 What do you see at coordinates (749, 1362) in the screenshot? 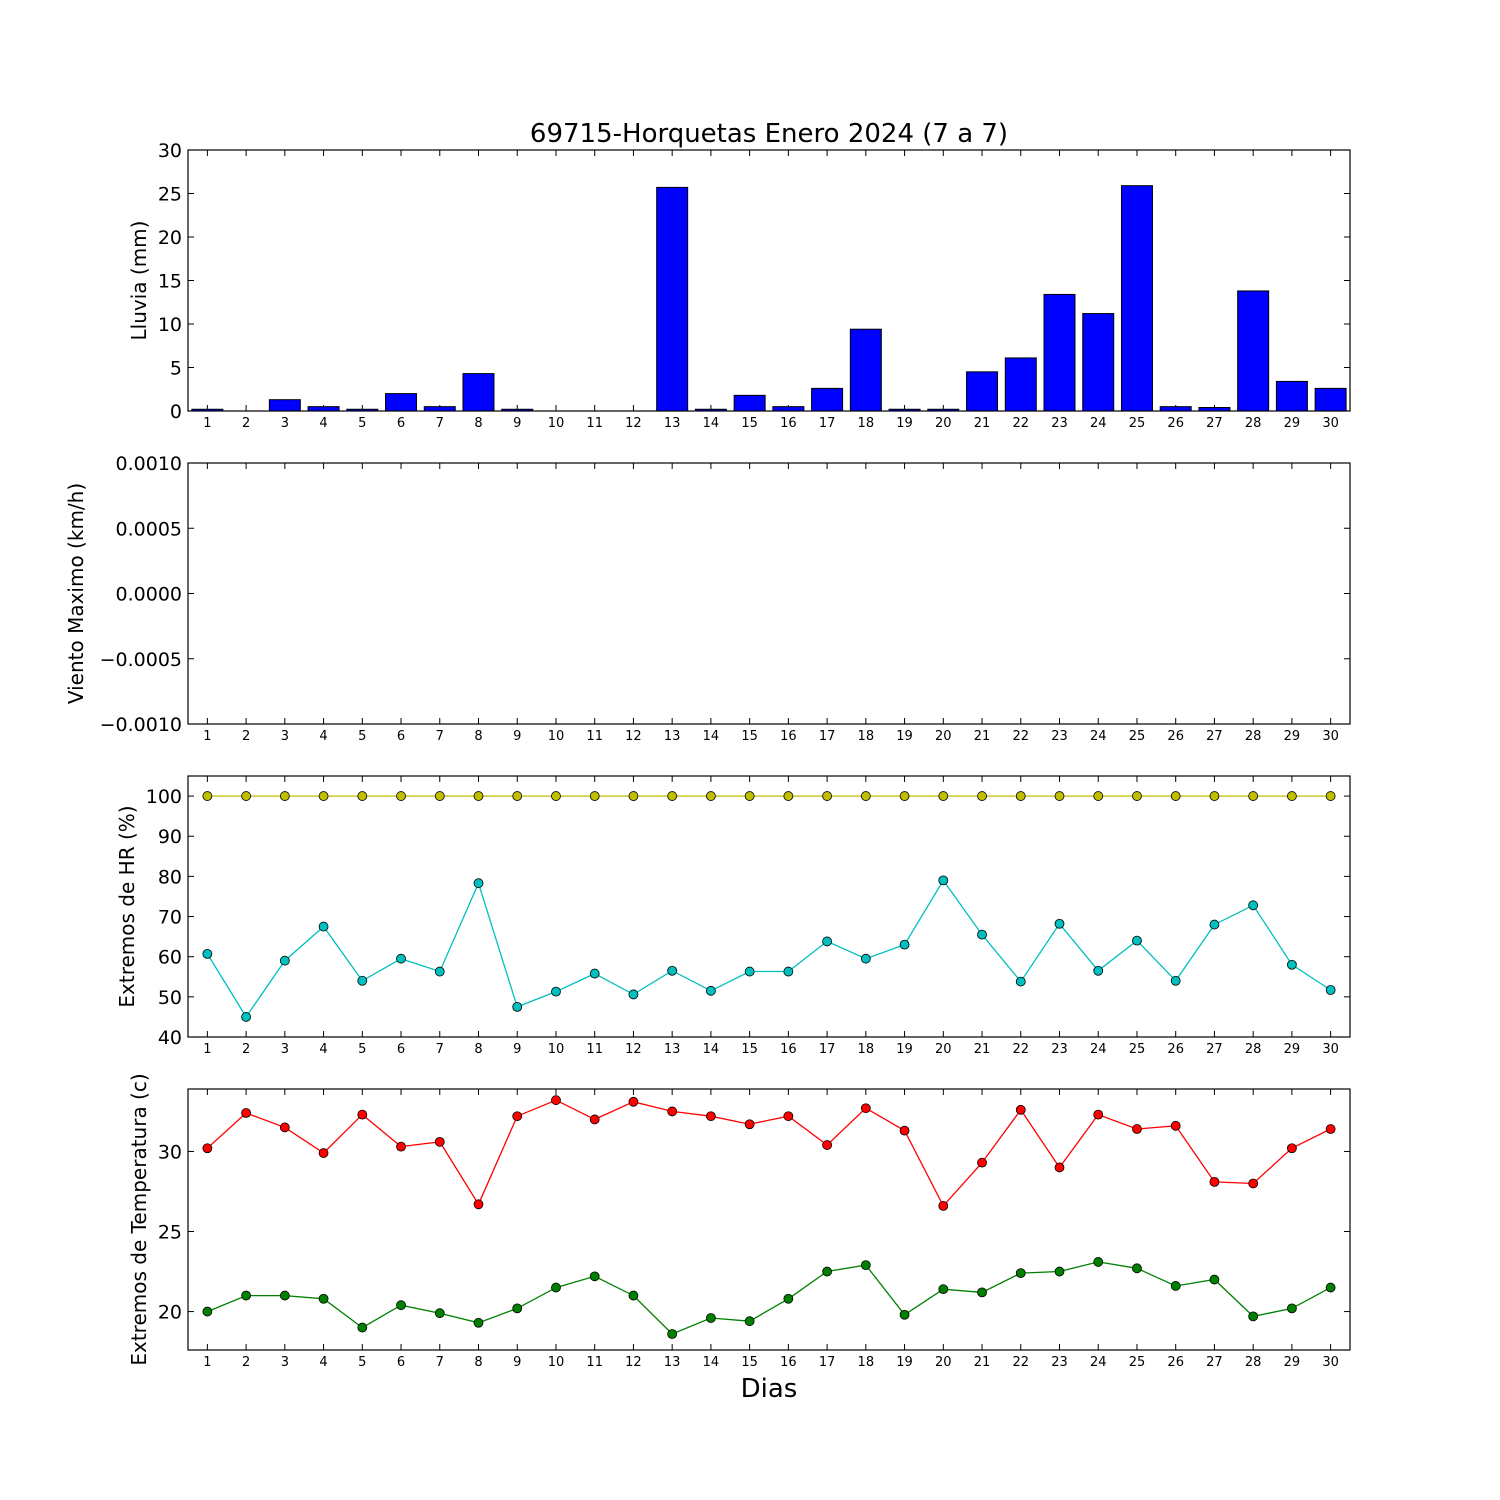
I see `temp-panel-xtick-label: 15` at bounding box center [749, 1362].